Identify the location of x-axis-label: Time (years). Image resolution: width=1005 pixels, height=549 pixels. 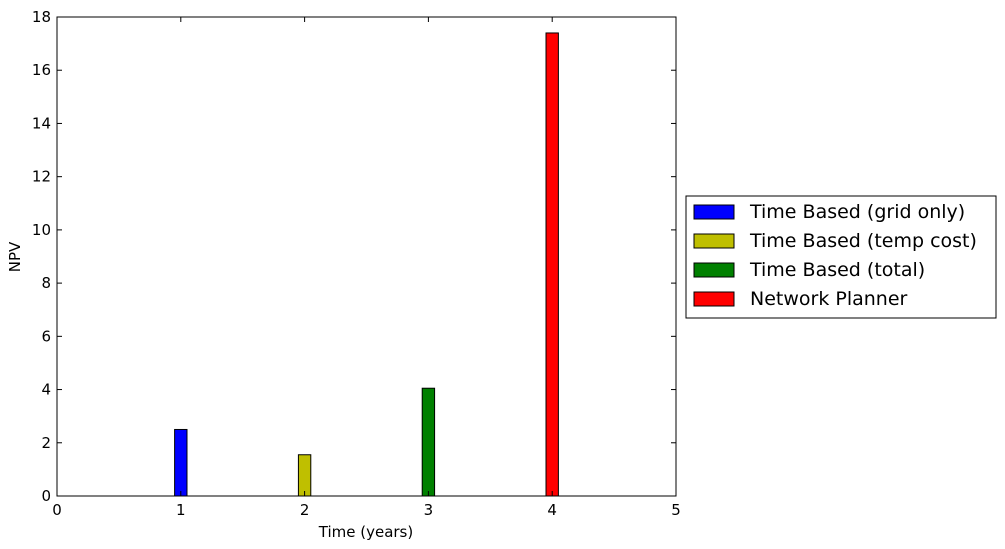
(365, 532).